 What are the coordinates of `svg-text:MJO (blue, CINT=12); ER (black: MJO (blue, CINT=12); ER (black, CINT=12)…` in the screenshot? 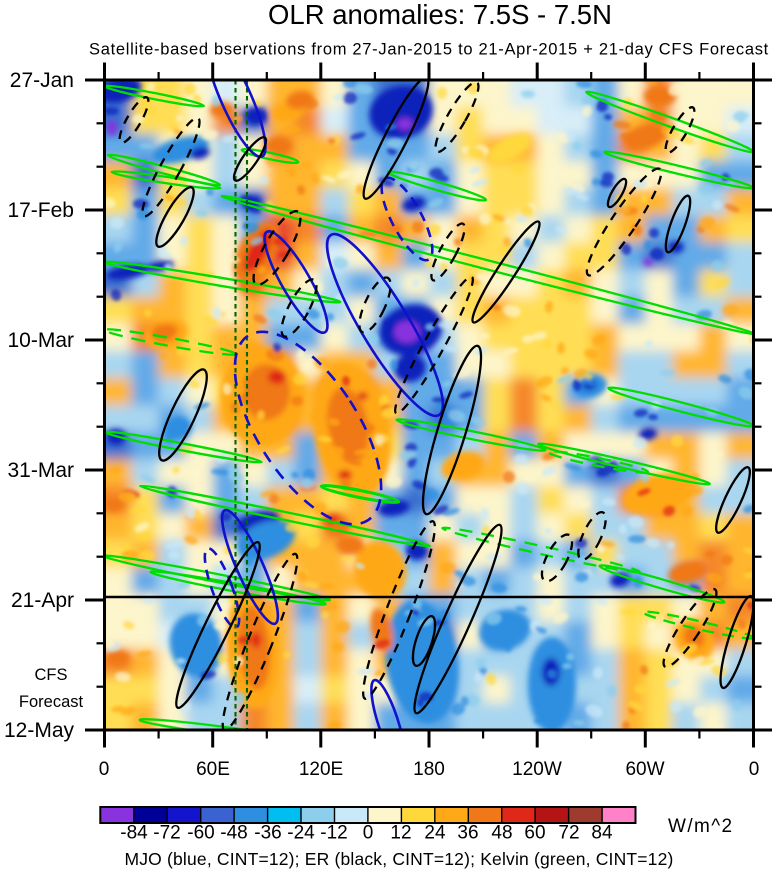 It's located at (398, 859).